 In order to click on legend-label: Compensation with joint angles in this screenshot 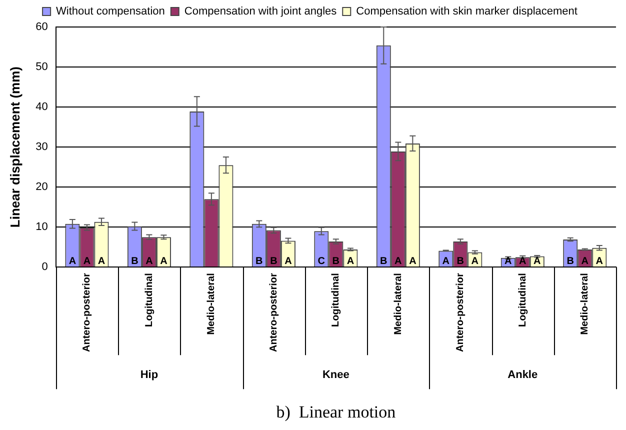, I will do `click(261, 12)`.